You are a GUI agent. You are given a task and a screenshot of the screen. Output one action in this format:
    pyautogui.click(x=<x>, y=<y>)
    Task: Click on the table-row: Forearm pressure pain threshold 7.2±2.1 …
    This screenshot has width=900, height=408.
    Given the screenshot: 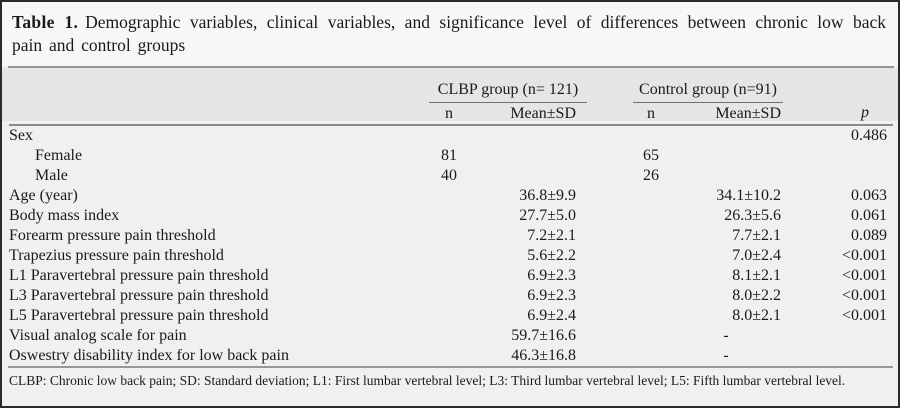 What is the action you would take?
    pyautogui.click(x=451, y=236)
    